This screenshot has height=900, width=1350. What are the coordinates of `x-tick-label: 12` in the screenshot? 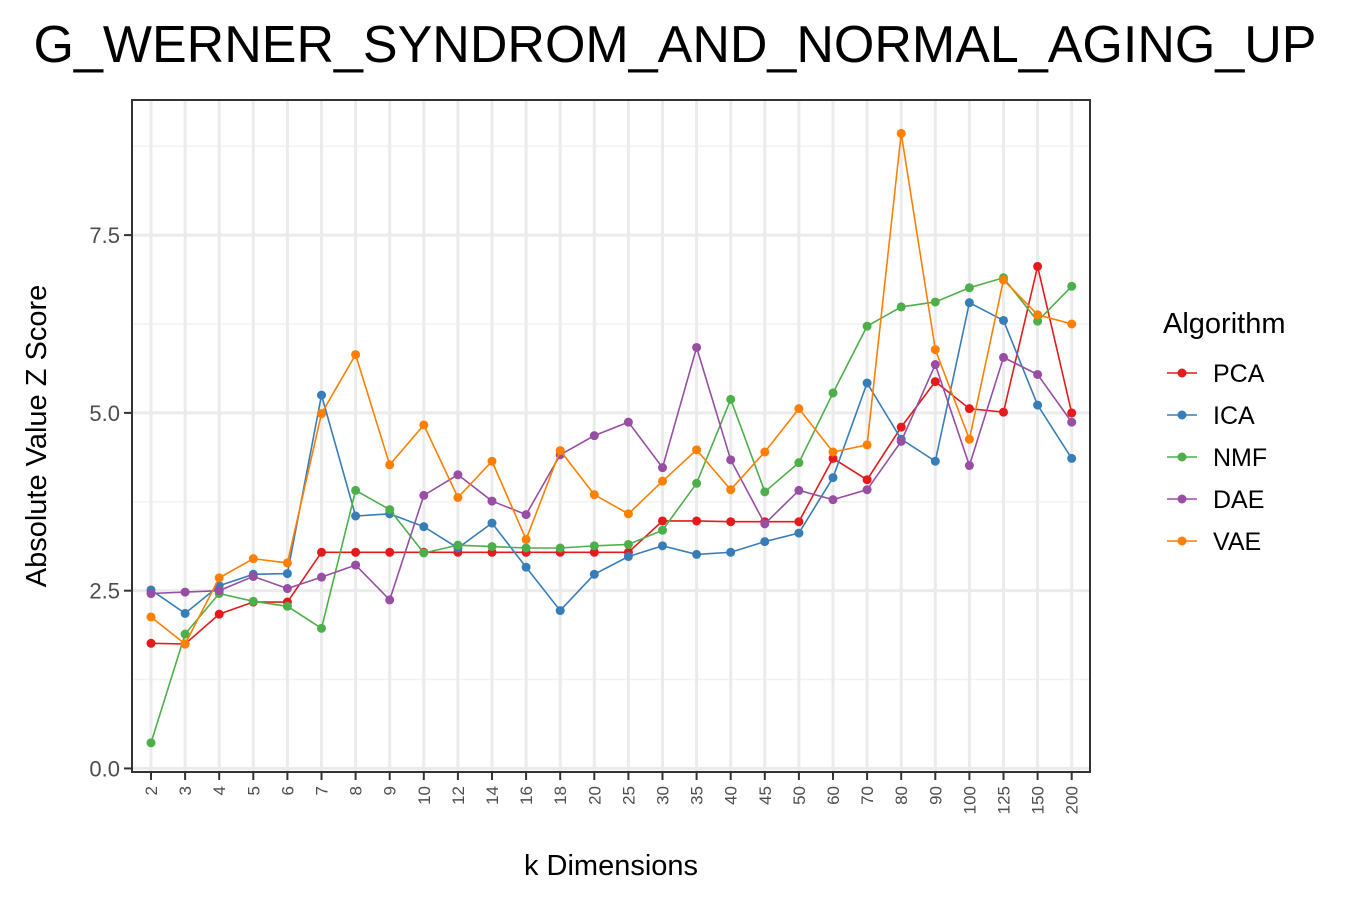 It's located at (458, 795).